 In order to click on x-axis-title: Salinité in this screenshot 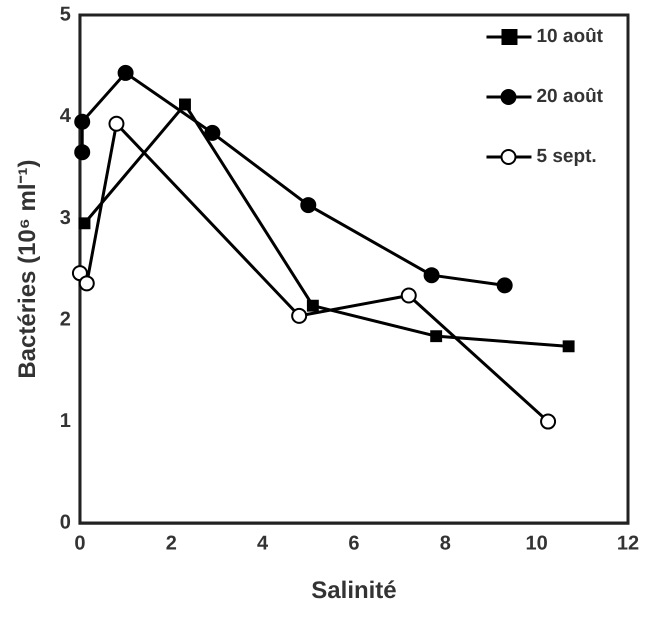, I will do `click(354, 590)`.